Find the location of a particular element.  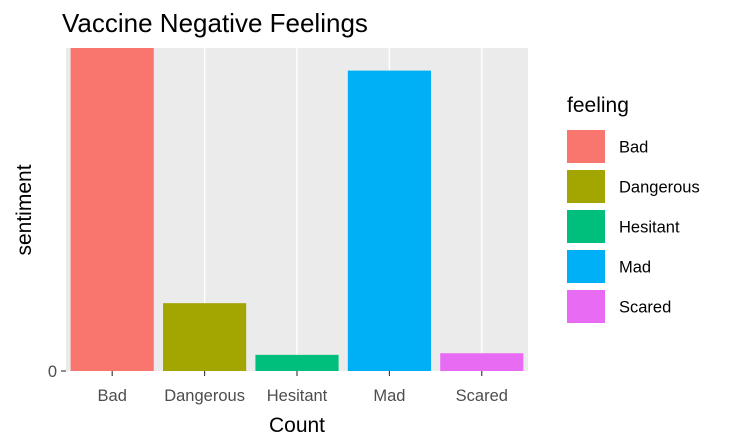

x-tick-label-mad: Mad is located at coordinates (389, 396).